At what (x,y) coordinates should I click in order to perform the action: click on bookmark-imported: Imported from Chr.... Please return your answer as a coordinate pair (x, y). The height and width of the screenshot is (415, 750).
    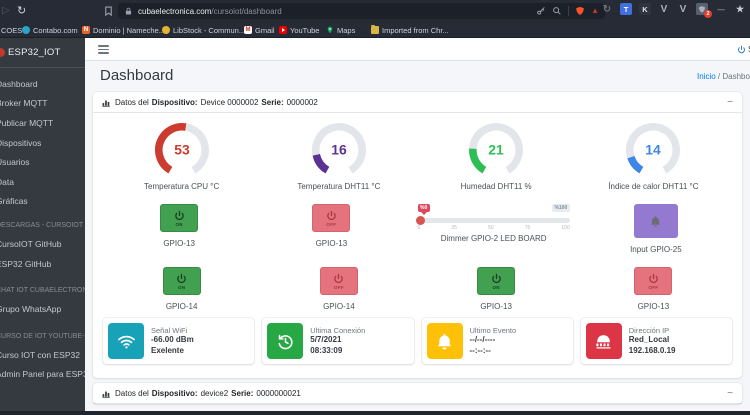
    Looking at the image, I should click on (410, 30).